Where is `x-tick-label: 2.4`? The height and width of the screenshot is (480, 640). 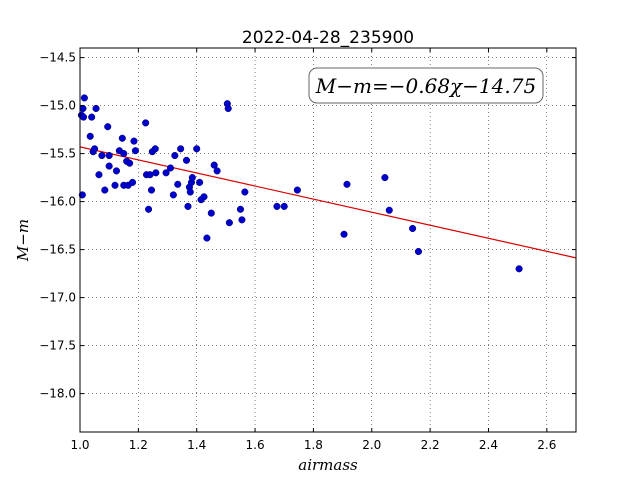
x-tick-label: 2.4 is located at coordinates (488, 445).